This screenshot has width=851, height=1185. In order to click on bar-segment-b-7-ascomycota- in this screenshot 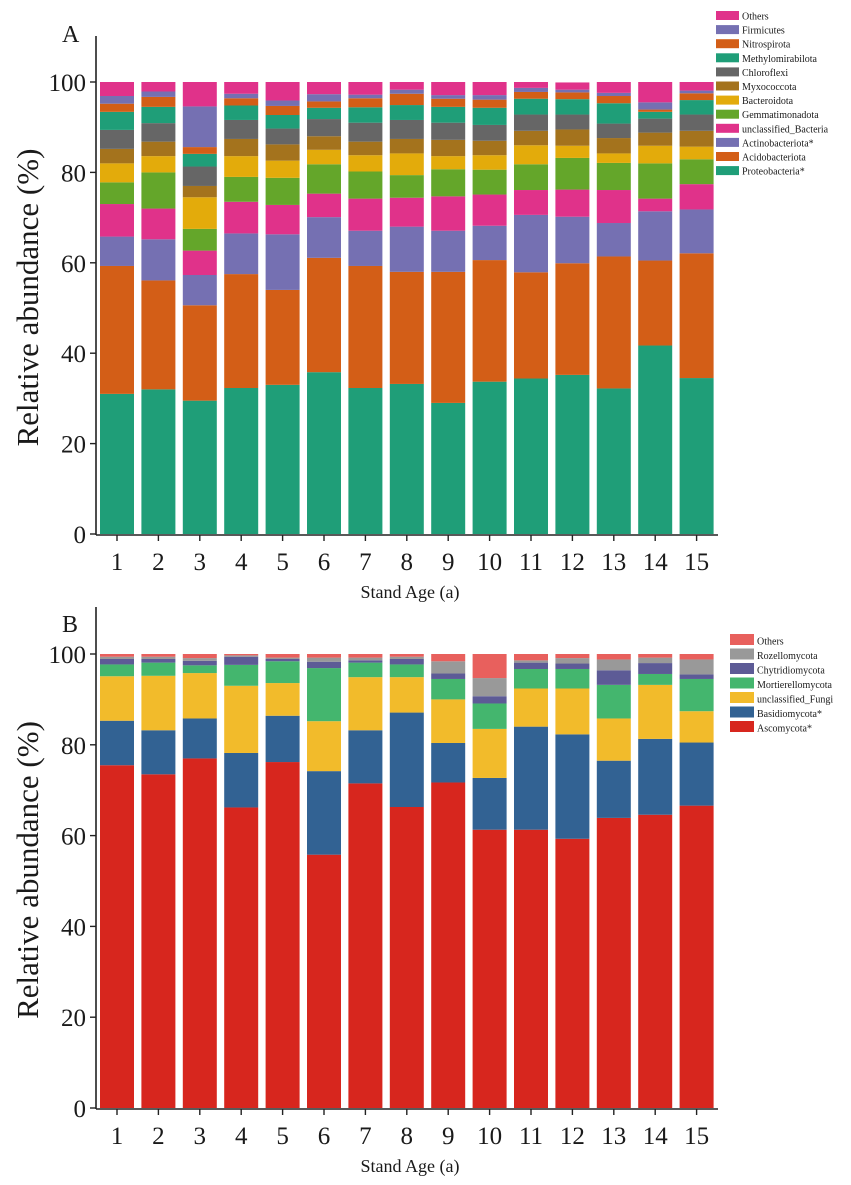, I will do `click(365, 945)`.